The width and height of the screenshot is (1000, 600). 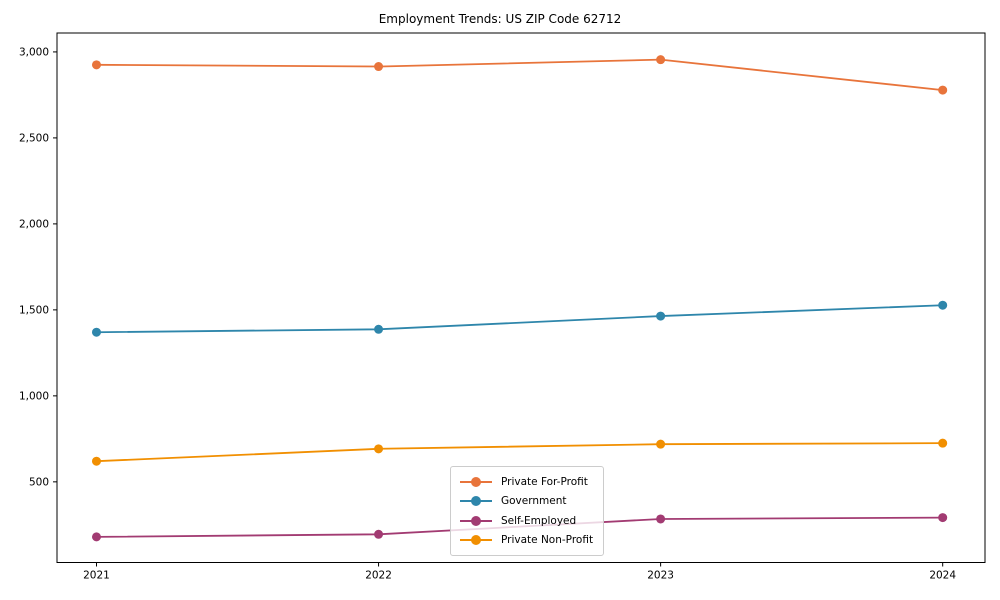 I want to click on legend-item-label: Self-Employed, so click(x=539, y=520).